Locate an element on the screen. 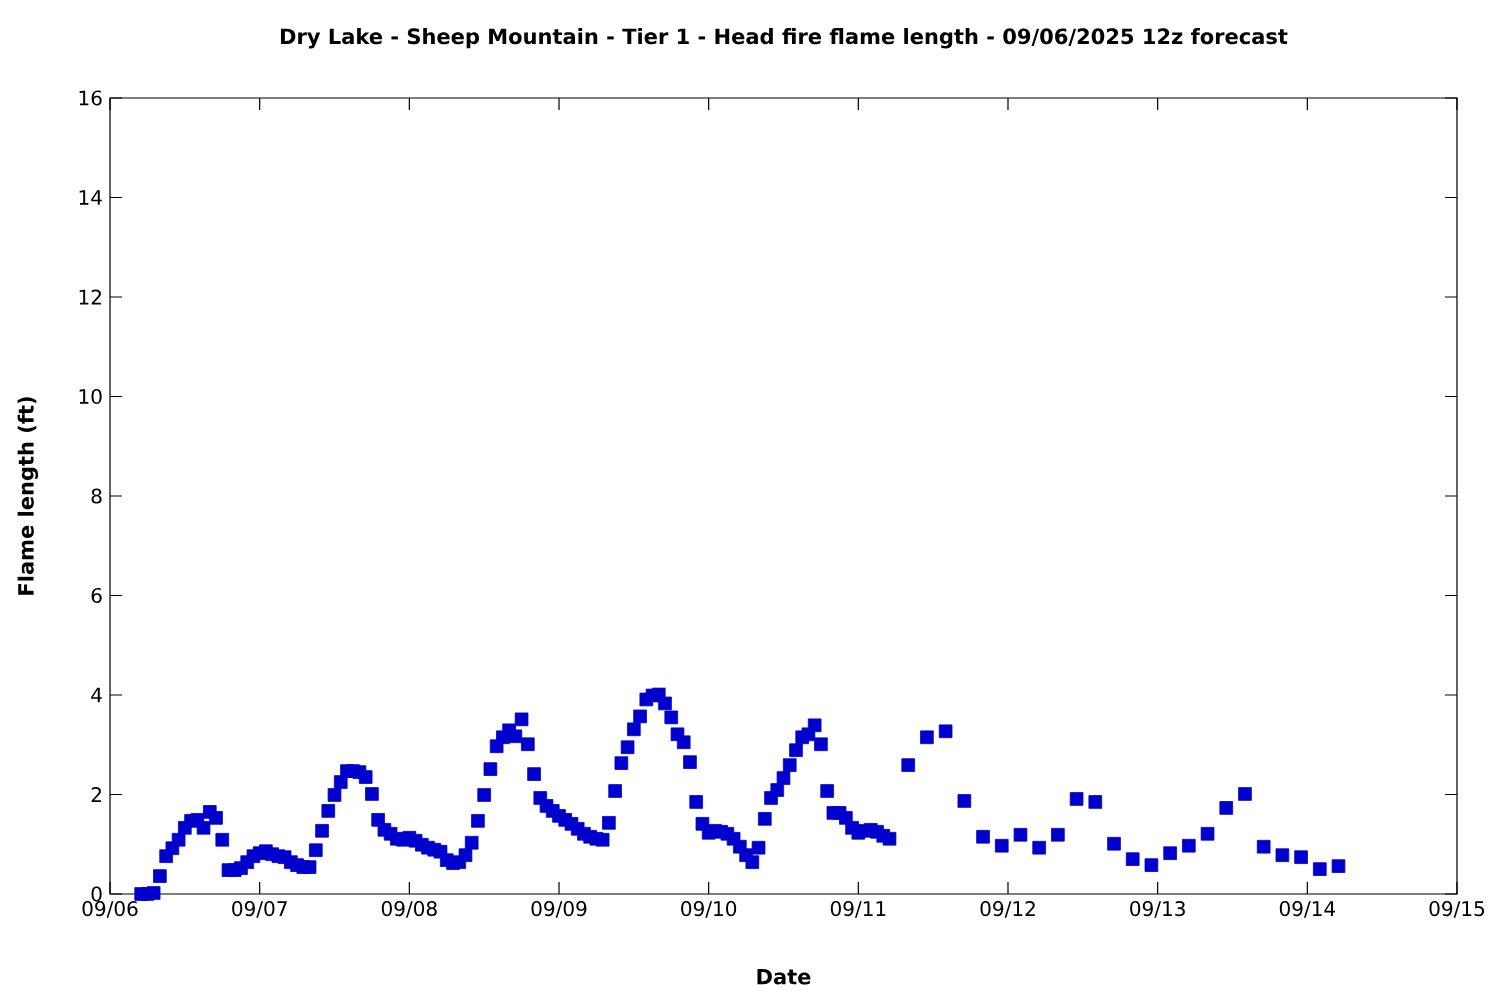  y-tick-label: 6 is located at coordinates (96, 595).